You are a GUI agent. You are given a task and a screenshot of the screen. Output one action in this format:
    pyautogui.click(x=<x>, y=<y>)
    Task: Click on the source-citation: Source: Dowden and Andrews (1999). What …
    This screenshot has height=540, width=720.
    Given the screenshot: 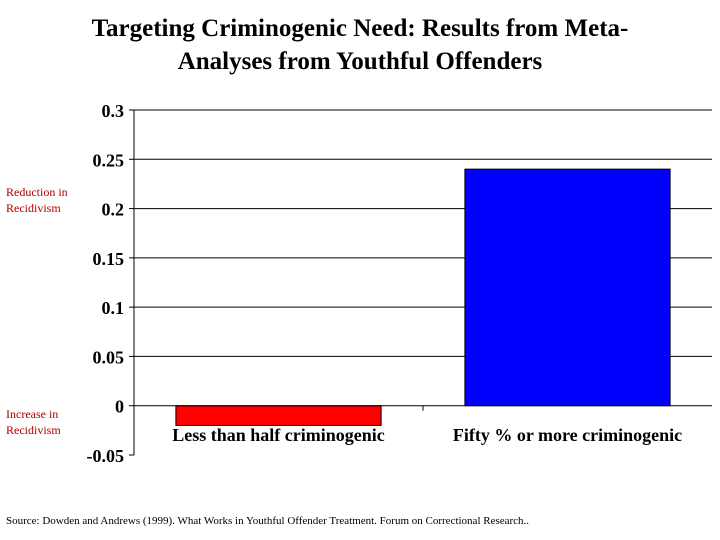 What is the action you would take?
    pyautogui.click(x=268, y=521)
    